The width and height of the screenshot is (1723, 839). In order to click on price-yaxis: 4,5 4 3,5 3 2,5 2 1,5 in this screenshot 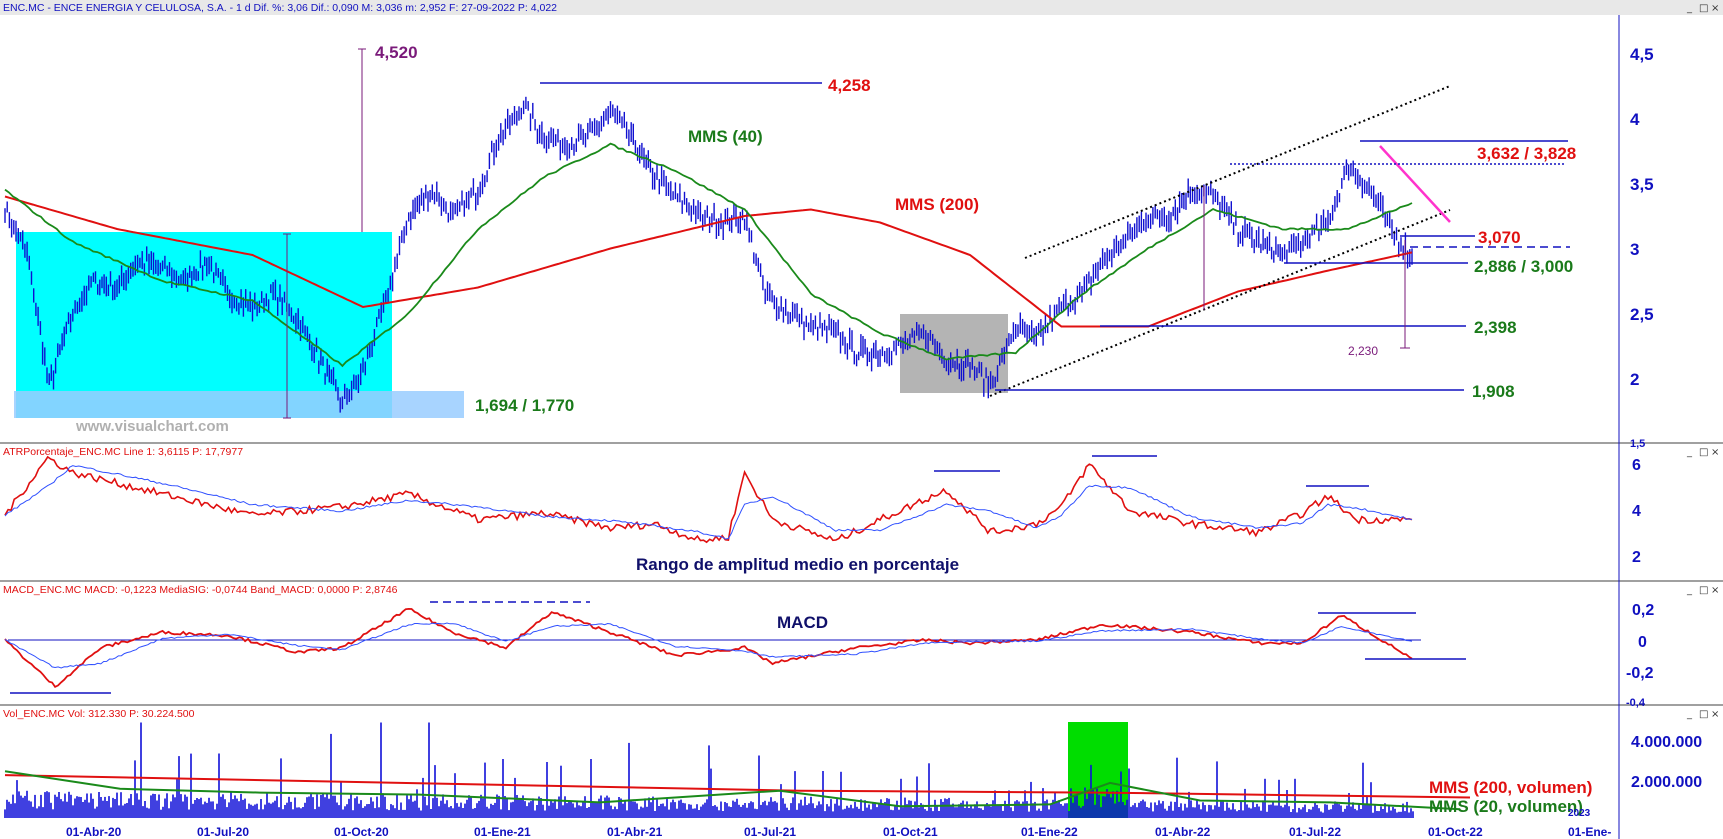, I will do `click(1642, 247)`.